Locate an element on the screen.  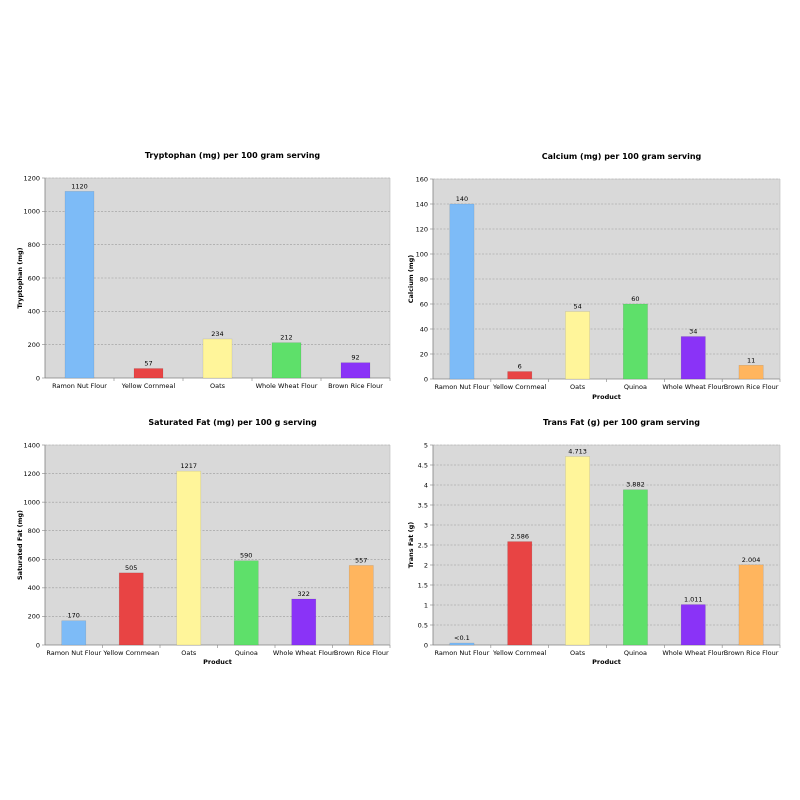
y-tick-label: 4 is located at coordinates (426, 485).